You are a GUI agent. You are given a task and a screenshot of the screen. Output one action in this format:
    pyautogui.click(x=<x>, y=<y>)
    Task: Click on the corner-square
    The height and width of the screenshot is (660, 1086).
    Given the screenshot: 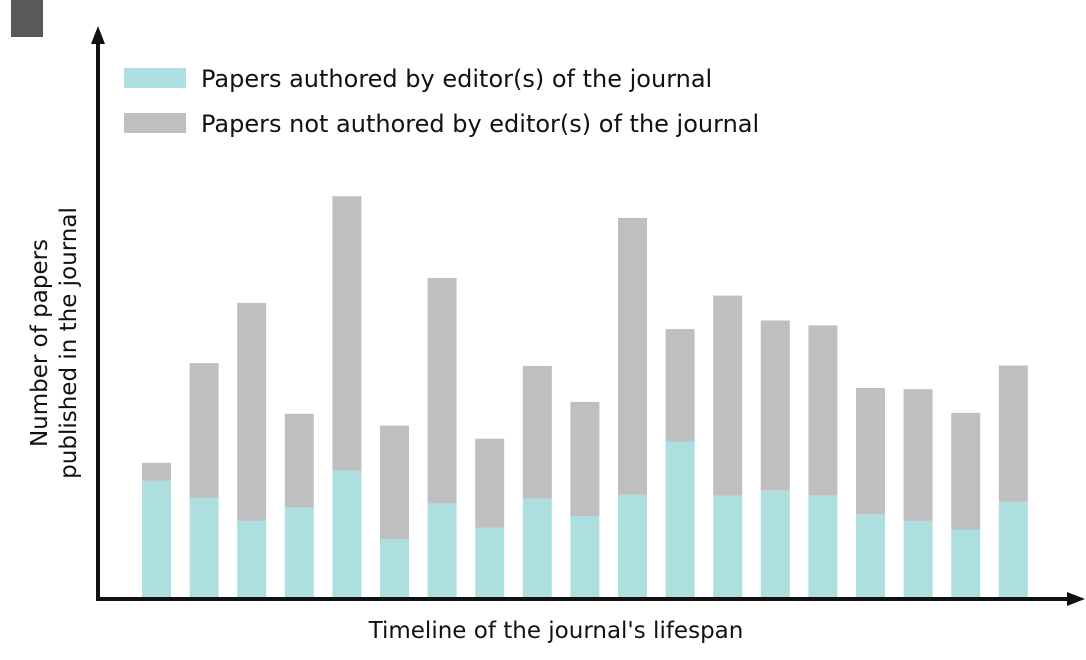 What is the action you would take?
    pyautogui.click(x=27, y=18)
    